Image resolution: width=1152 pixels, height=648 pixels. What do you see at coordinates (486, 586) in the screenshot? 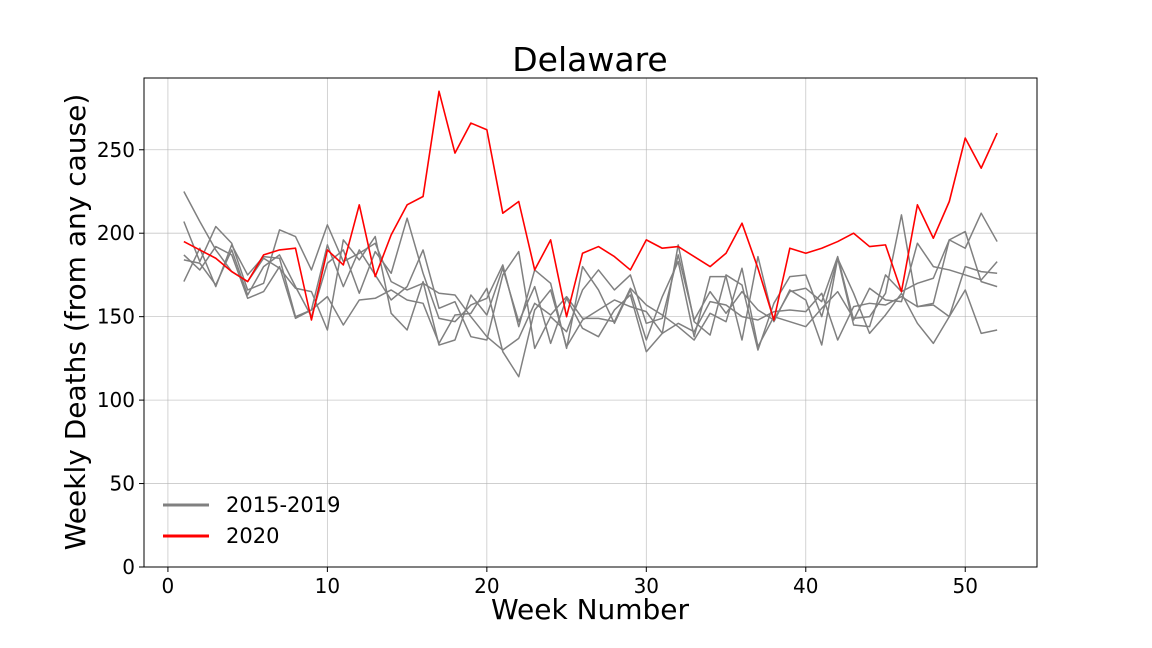
I see `x-tick-label: 20` at bounding box center [486, 586].